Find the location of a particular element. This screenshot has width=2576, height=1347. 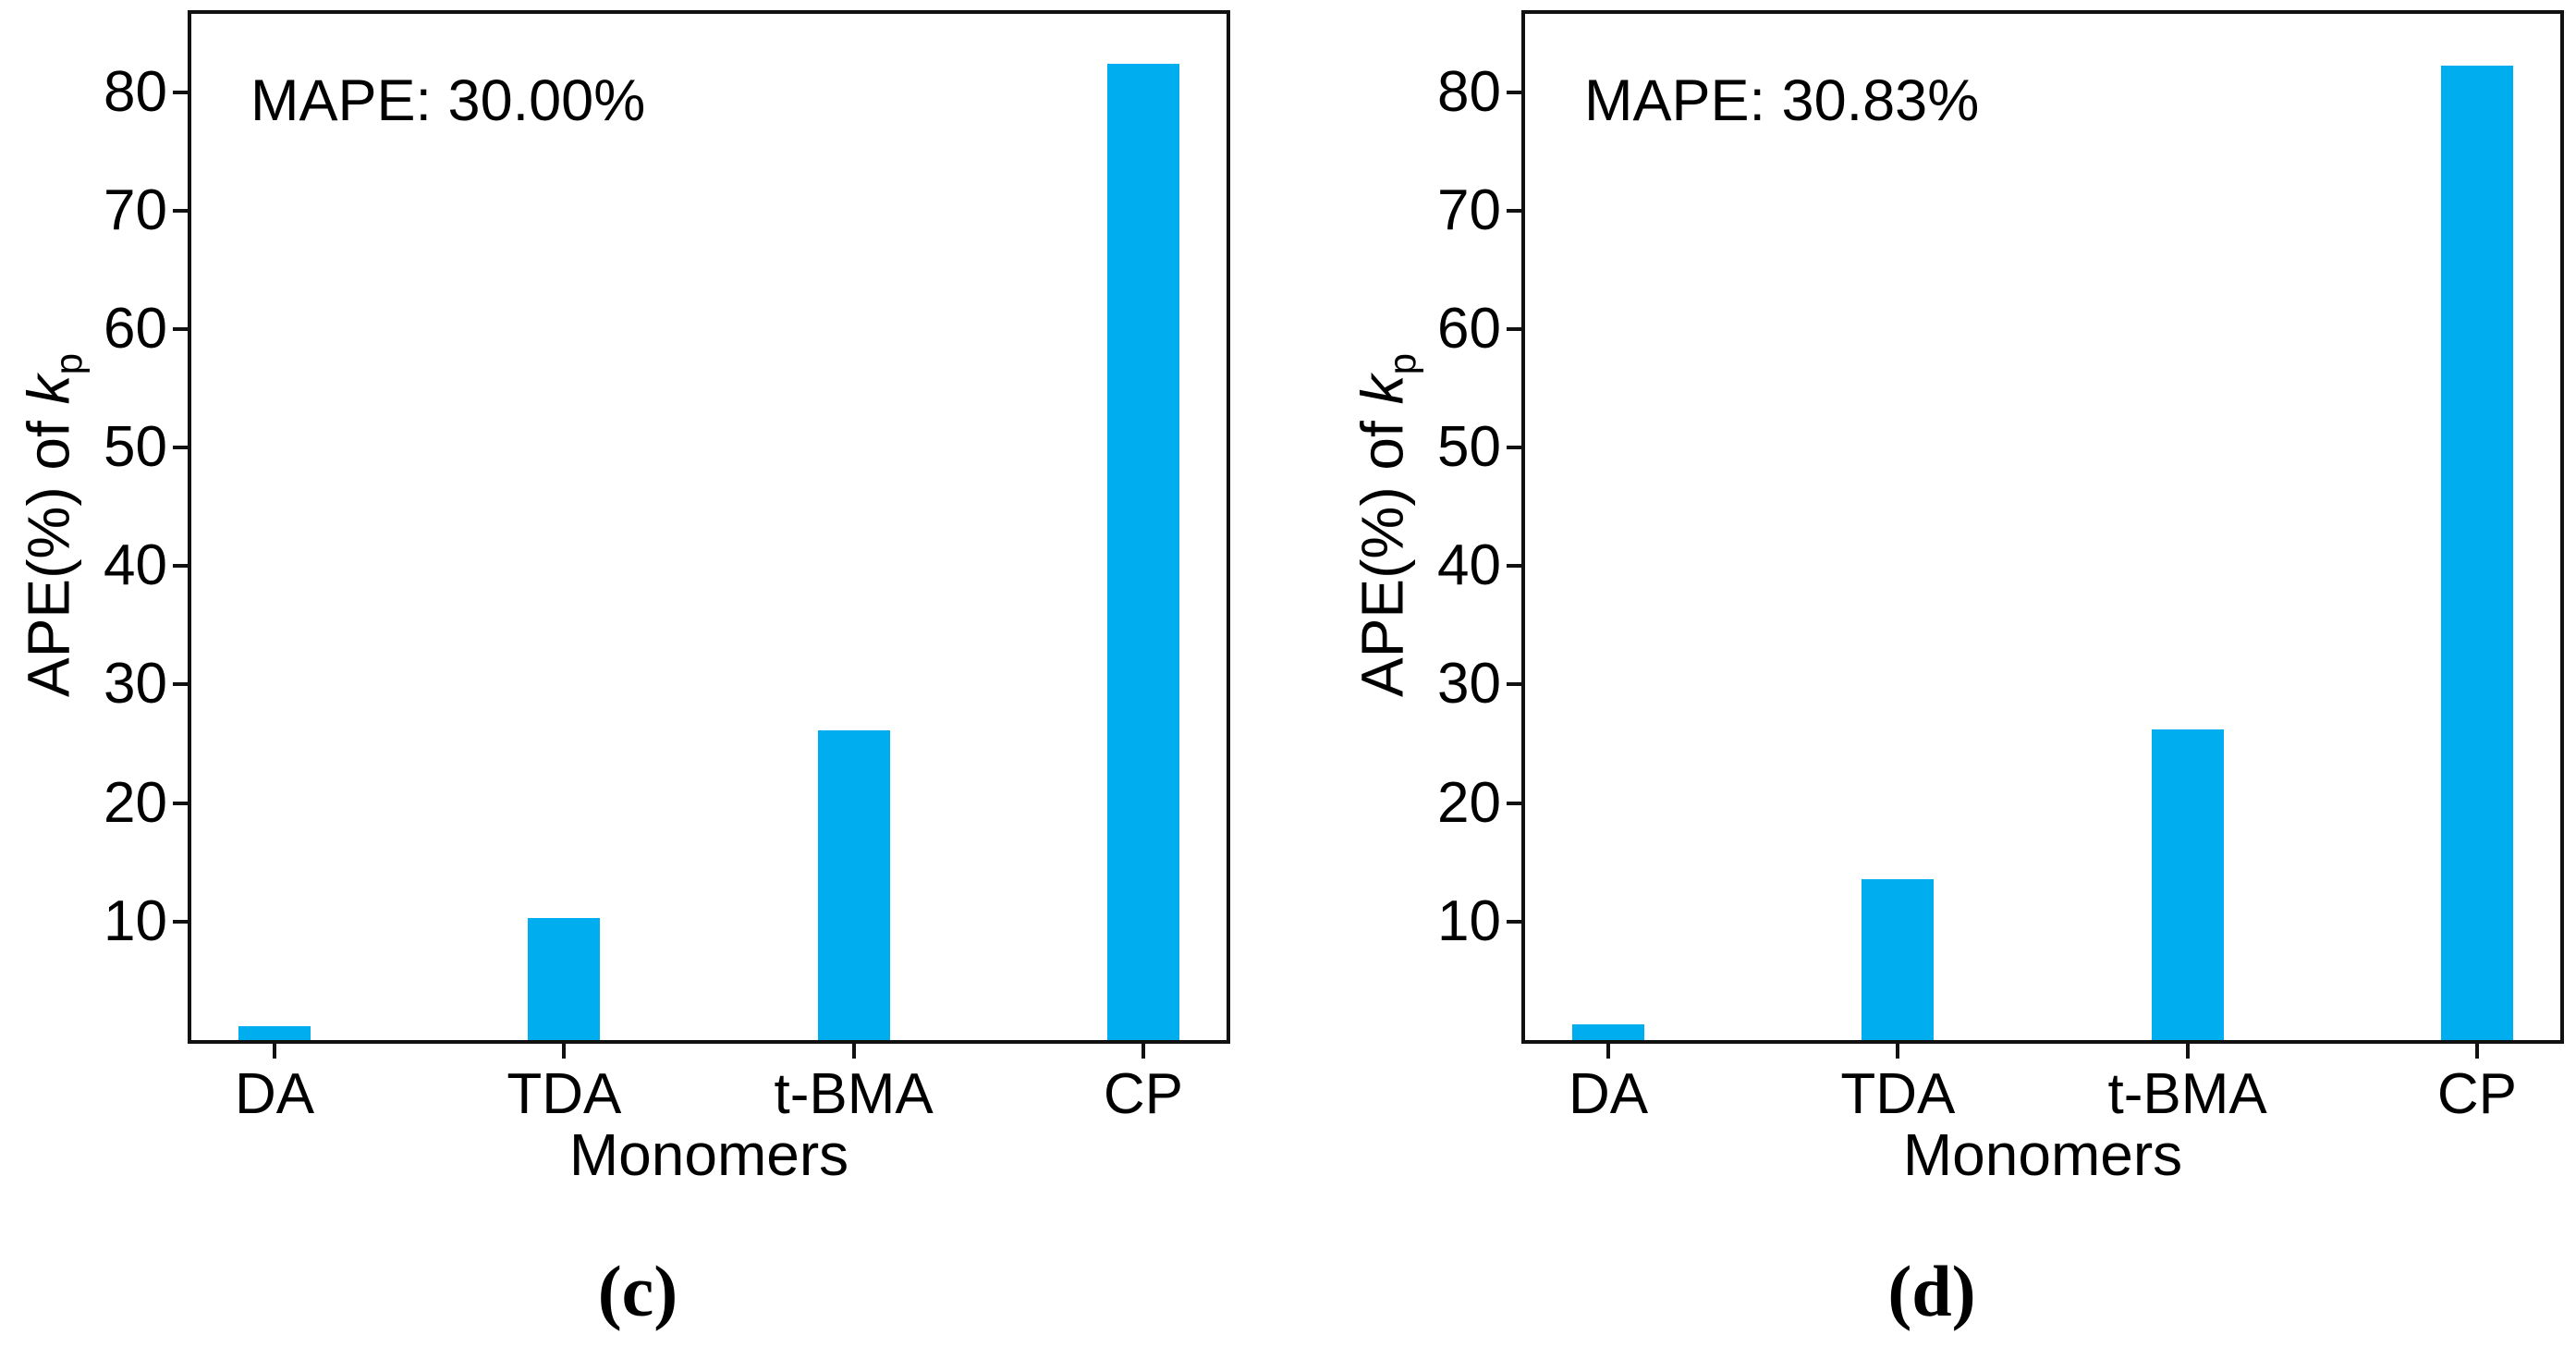

x-axis-label-d: Monomers is located at coordinates (2042, 1154).